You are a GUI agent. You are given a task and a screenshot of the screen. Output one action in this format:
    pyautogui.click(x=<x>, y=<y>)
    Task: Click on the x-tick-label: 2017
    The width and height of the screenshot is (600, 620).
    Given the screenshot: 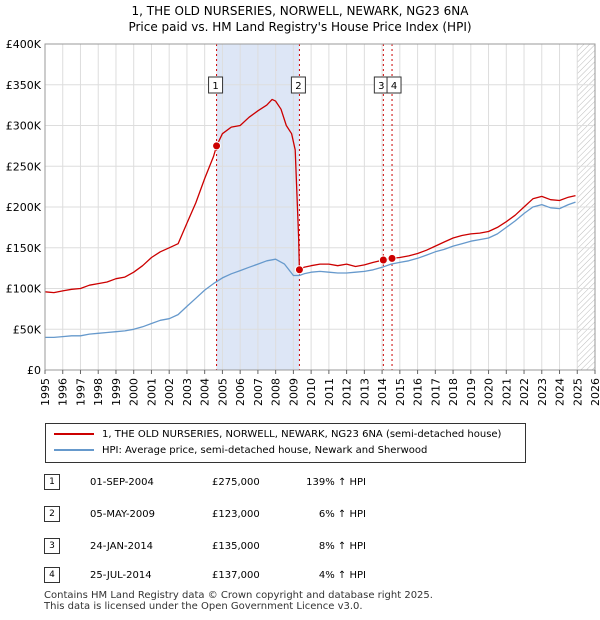 What is the action you would take?
    pyautogui.click(x=435, y=392)
    